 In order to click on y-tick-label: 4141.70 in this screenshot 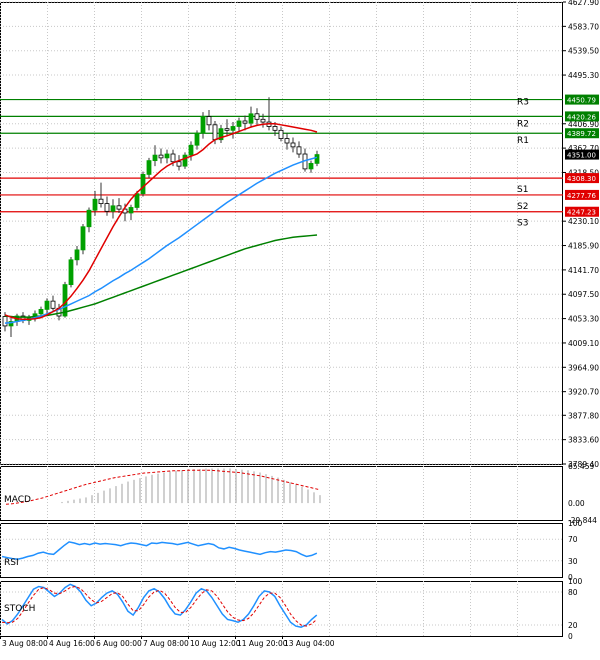, I will do `click(583, 270)`.